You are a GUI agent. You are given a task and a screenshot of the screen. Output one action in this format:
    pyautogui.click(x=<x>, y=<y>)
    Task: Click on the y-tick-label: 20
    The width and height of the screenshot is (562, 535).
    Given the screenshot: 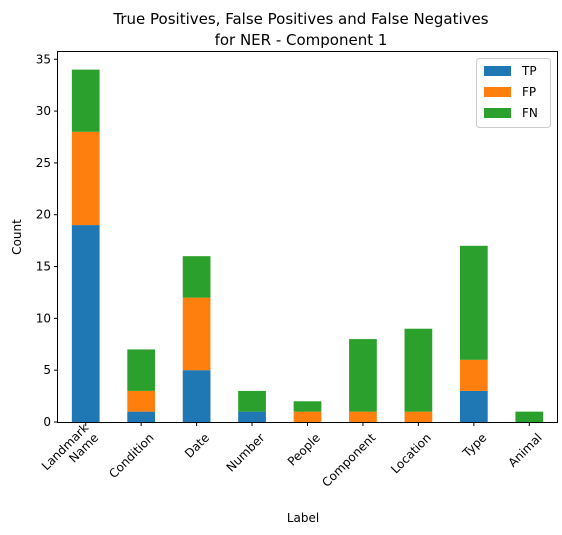 What is the action you would take?
    pyautogui.click(x=43, y=215)
    